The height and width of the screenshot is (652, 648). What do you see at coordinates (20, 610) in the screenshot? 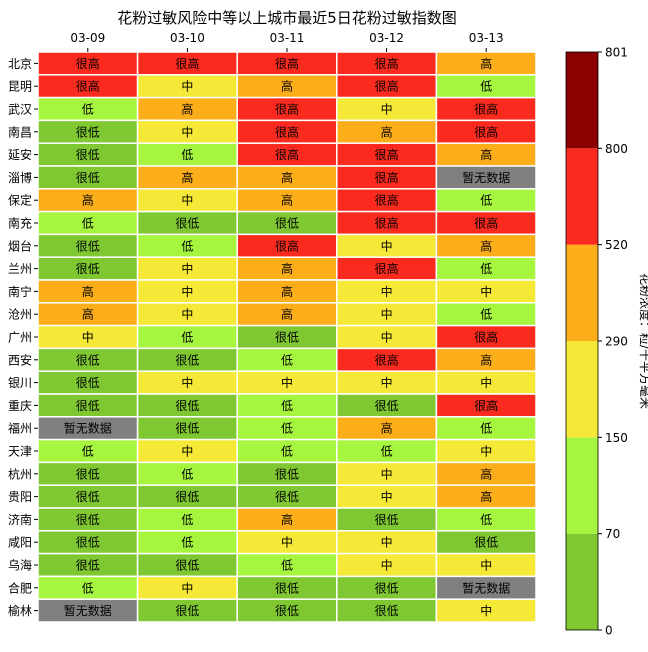
I see `y-tick-label: 榆林` at bounding box center [20, 610].